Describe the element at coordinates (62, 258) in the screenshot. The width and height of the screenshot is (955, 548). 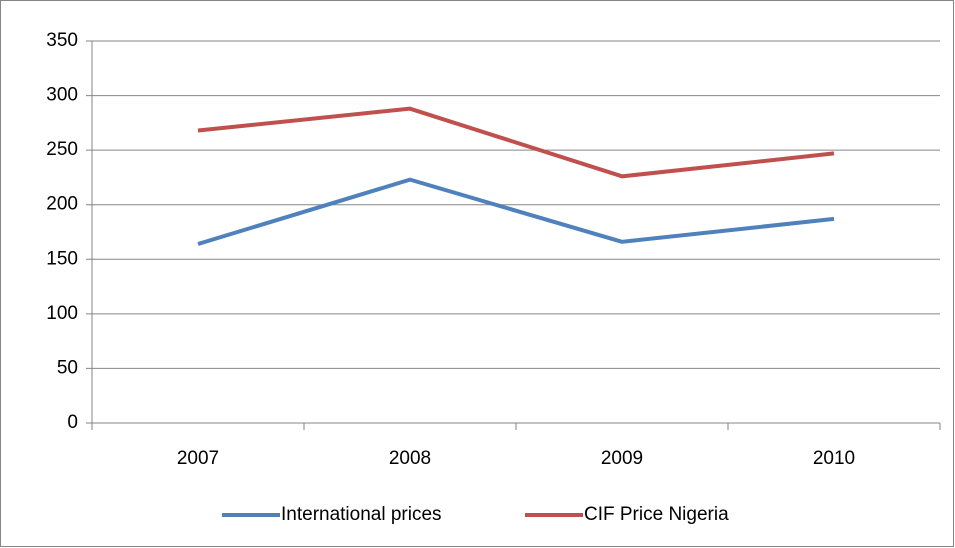
I see `y-tick-label: 150` at that location.